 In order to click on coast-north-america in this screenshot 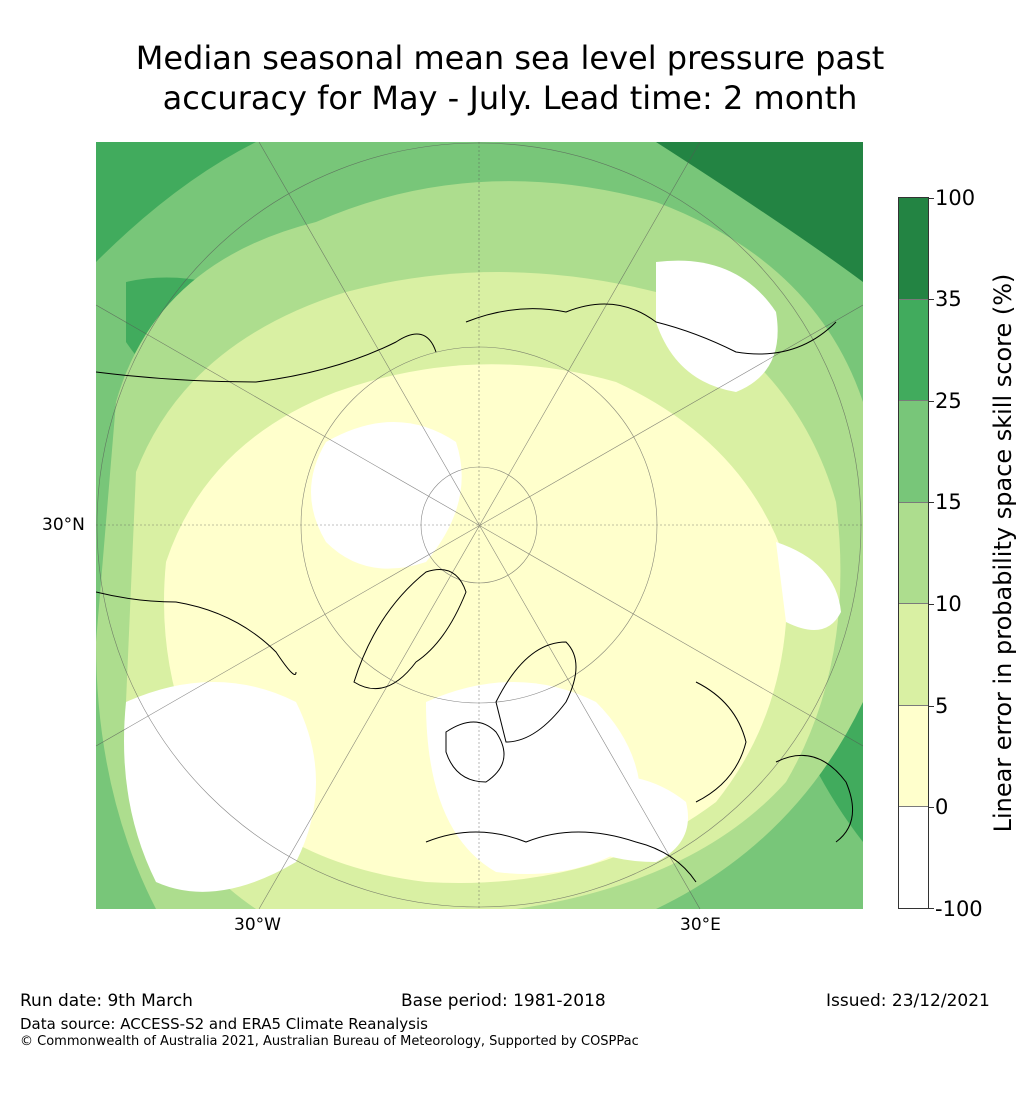, I will do `click(196, 633)`.